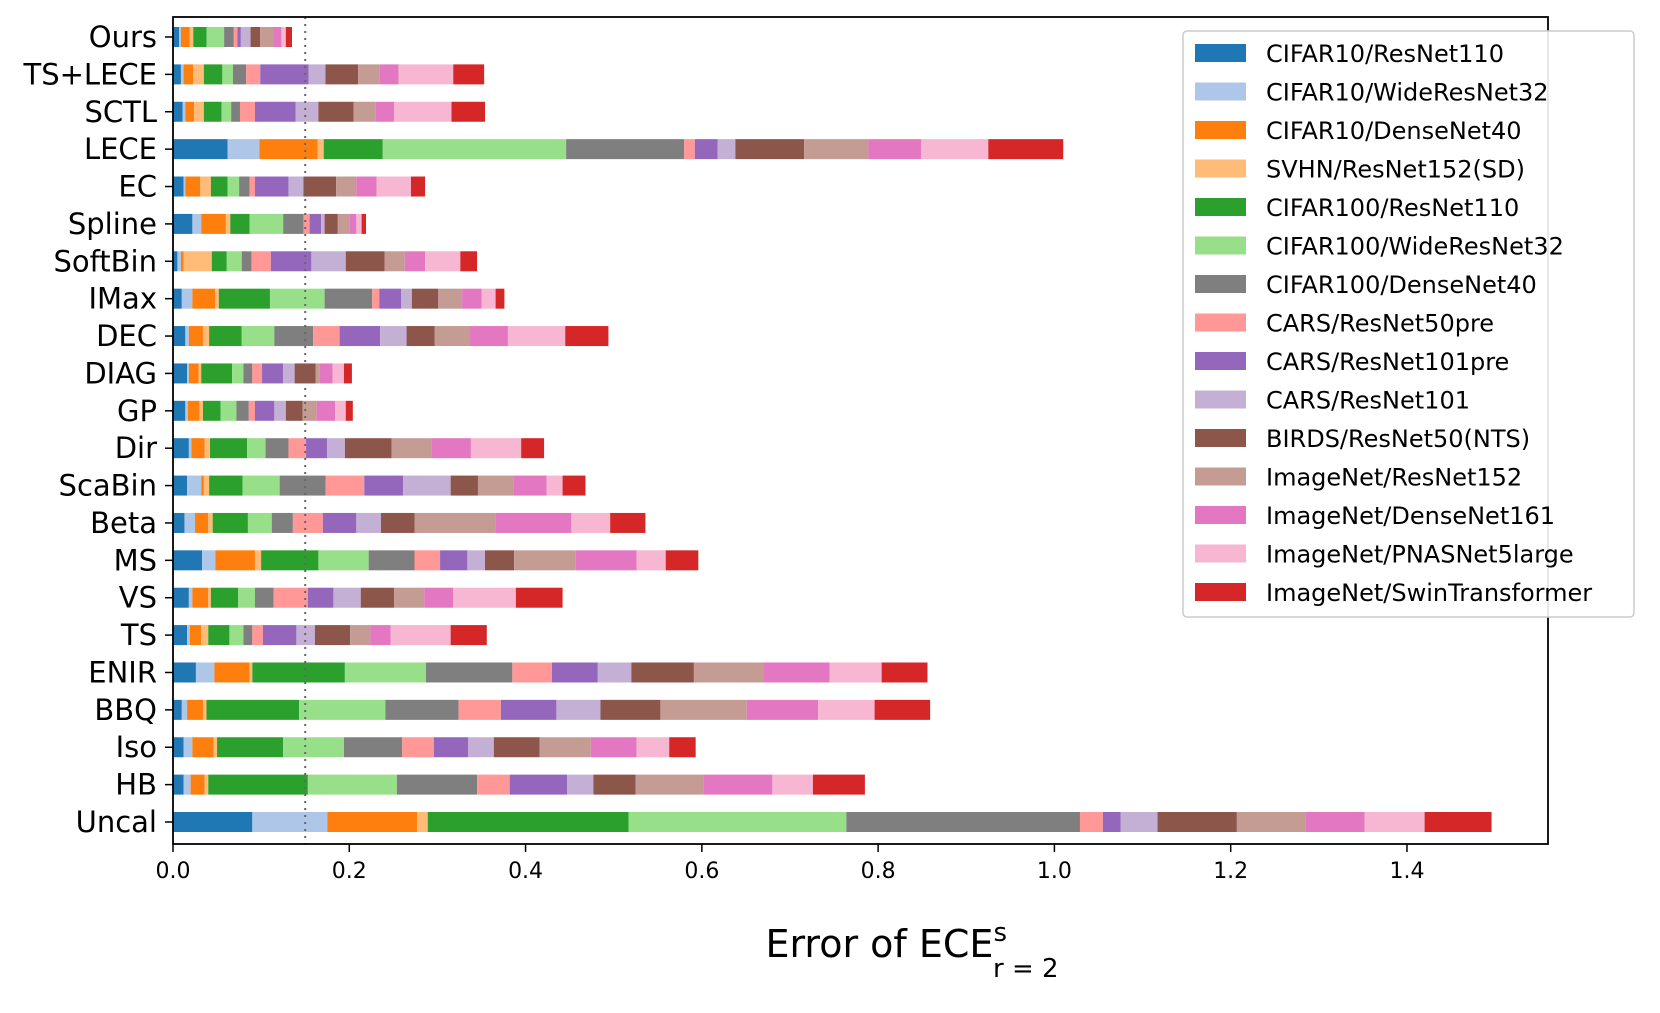 The width and height of the screenshot is (1660, 1013). What do you see at coordinates (173, 871) in the screenshot?
I see `x-tick-label: 0.0` at bounding box center [173, 871].